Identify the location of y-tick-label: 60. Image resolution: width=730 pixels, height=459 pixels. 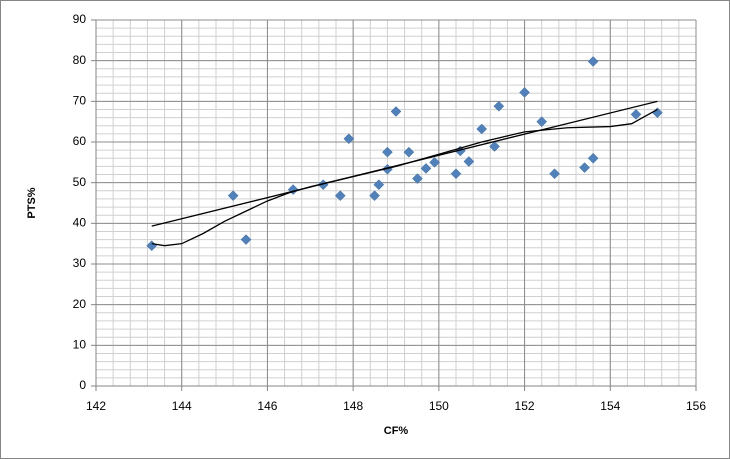
(80, 141).